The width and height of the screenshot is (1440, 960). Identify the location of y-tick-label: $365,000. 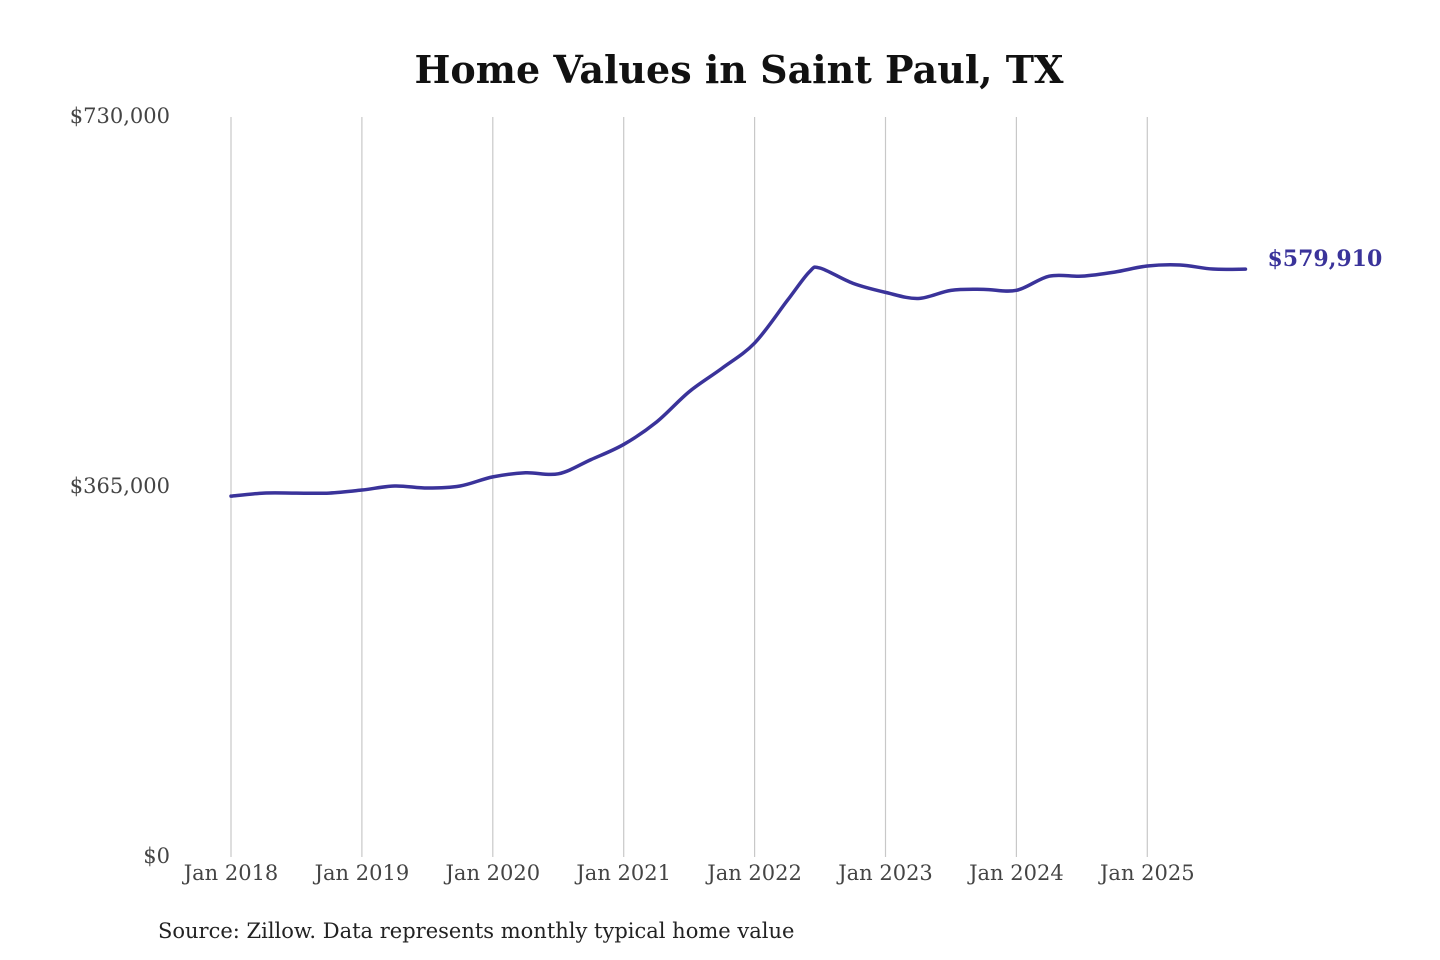
(120, 486).